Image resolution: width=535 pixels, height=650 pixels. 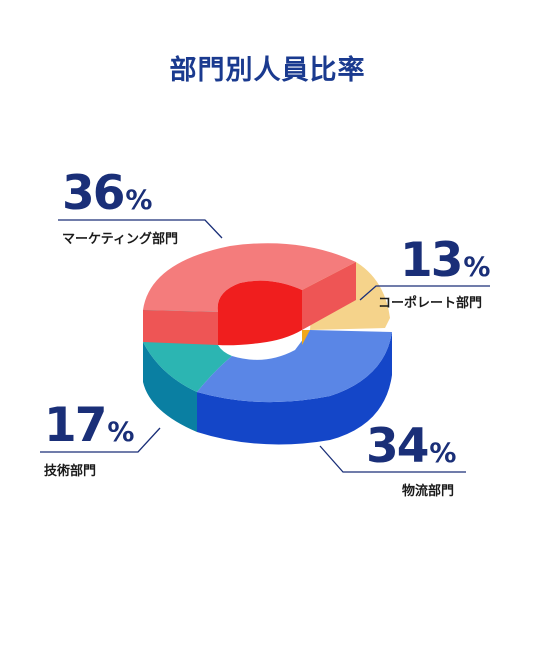 What do you see at coordinates (259, 313) in the screenshot?
I see `slice-inner-marketing` at bounding box center [259, 313].